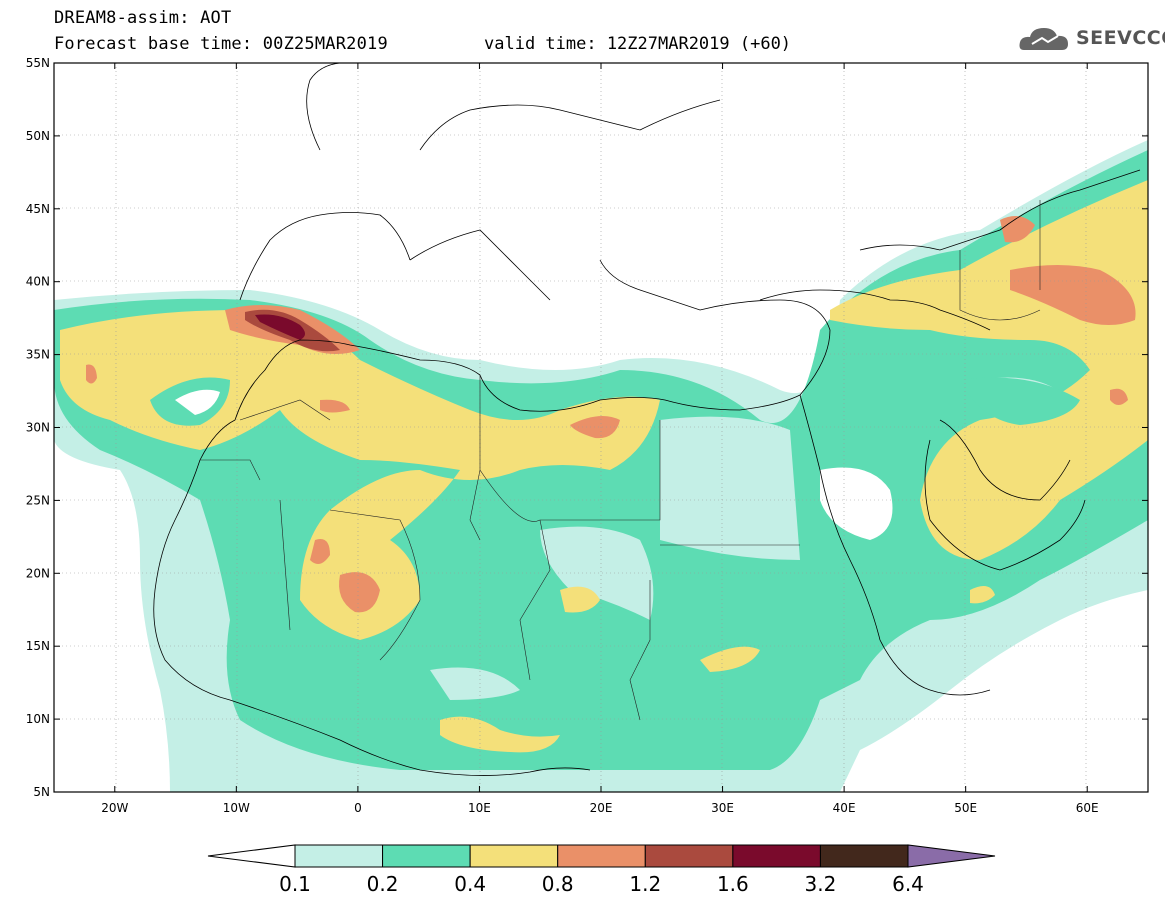  I want to click on lon-tick-label: 10W, so click(236, 808).